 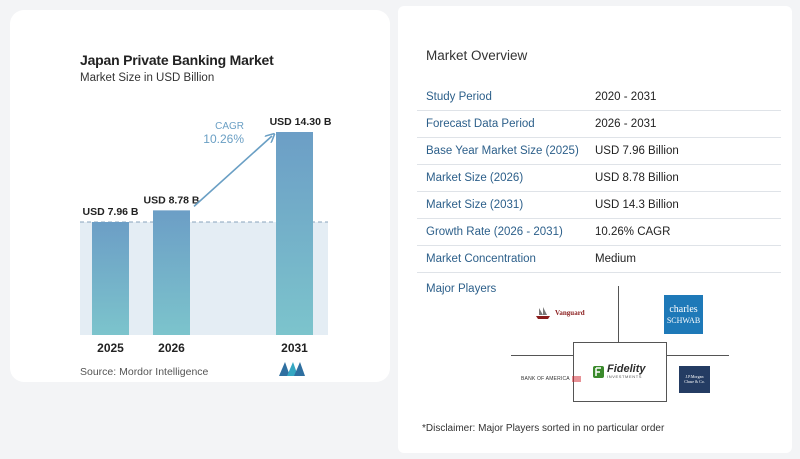 I want to click on ship-icon, so click(x=543, y=313).